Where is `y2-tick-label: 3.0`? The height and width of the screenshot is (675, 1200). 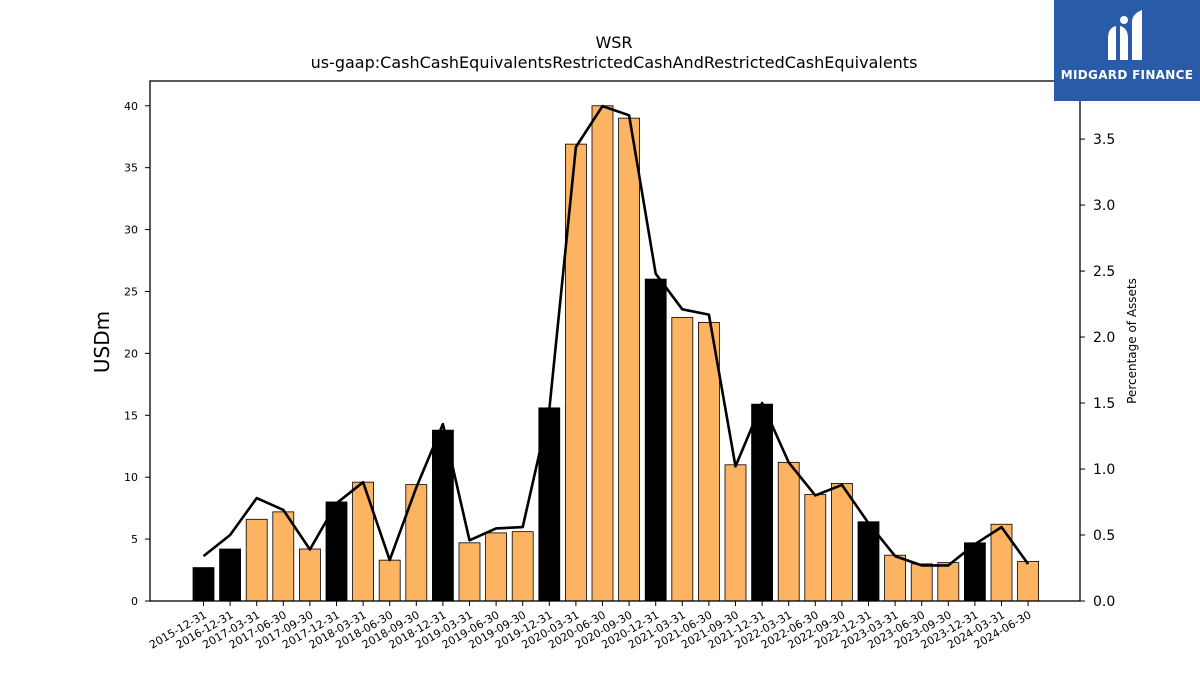
y2-tick-label: 3.0 is located at coordinates (1104, 206).